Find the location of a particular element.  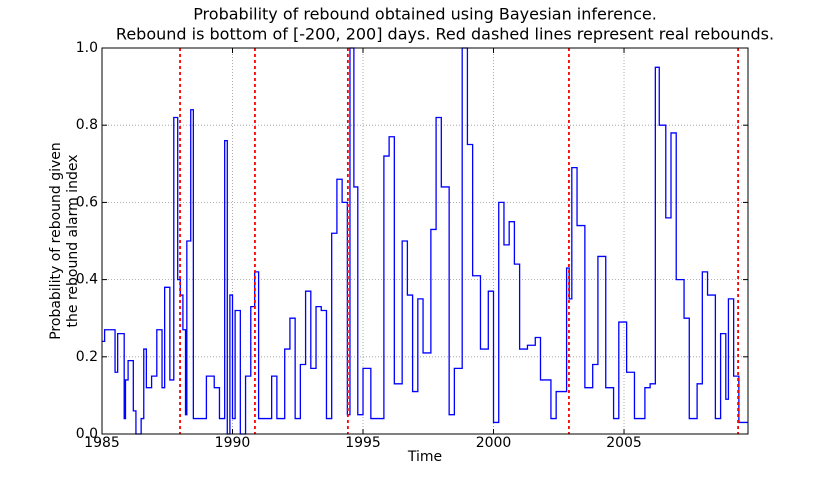

y-tick-label: 0.2 is located at coordinates (87, 357).